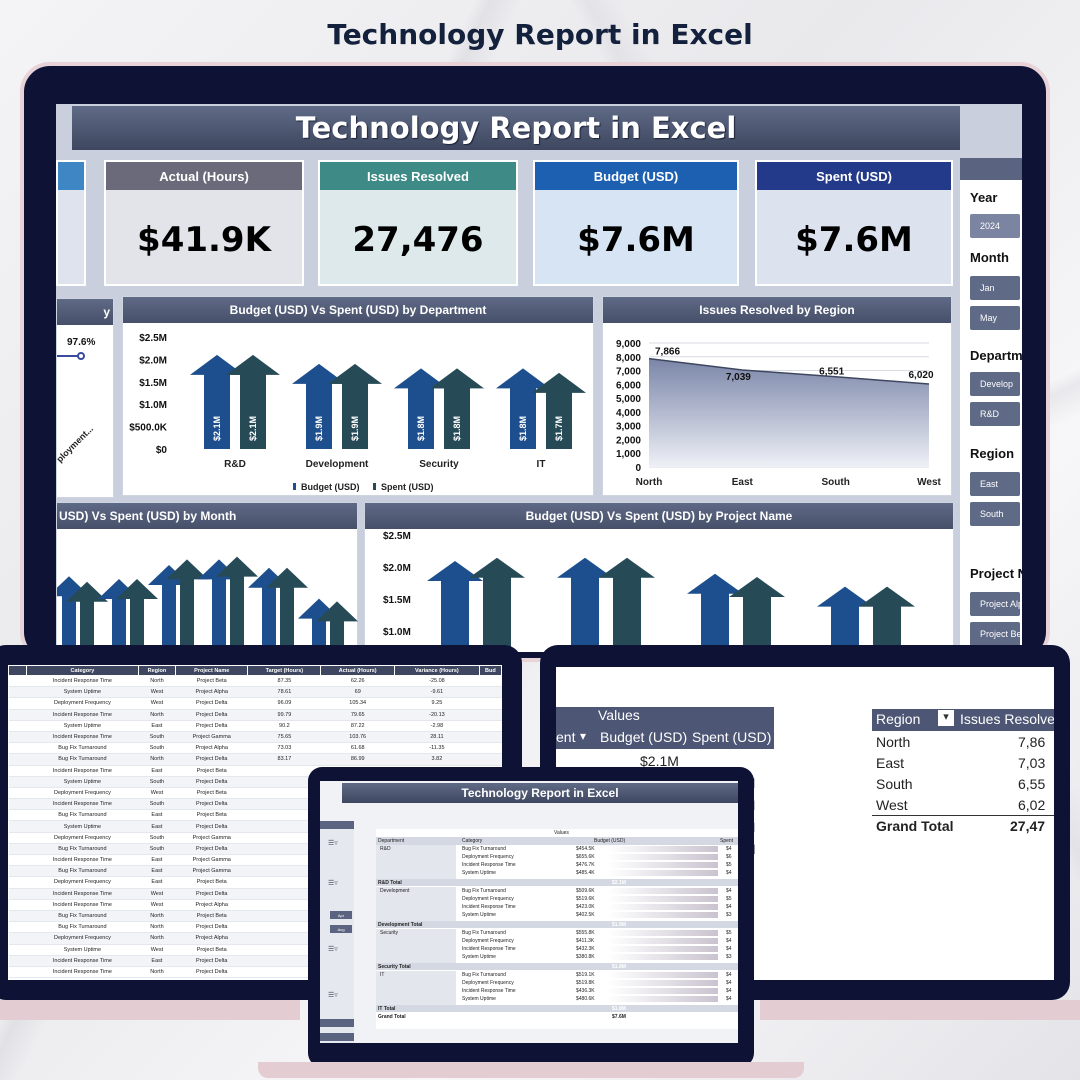  Describe the element at coordinates (82, 815) in the screenshot. I see `table-cell: Bug Fix Turnaround` at that location.